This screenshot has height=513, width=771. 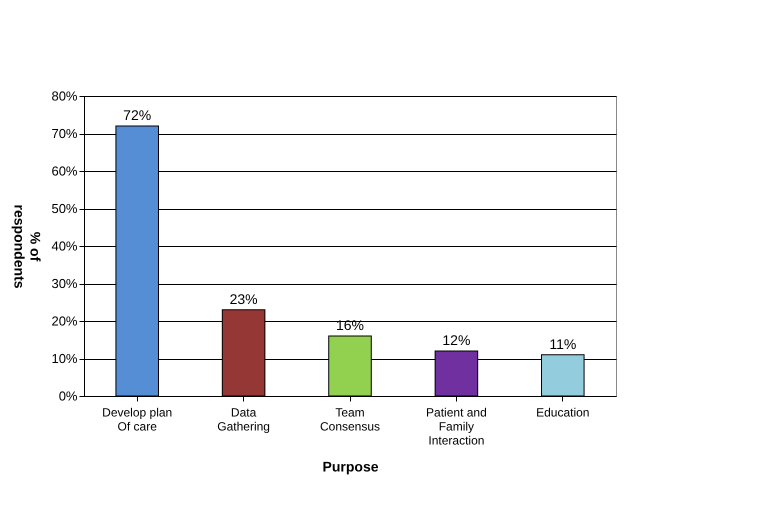 What do you see at coordinates (68, 396) in the screenshot?
I see `y-tick-label: 0%` at bounding box center [68, 396].